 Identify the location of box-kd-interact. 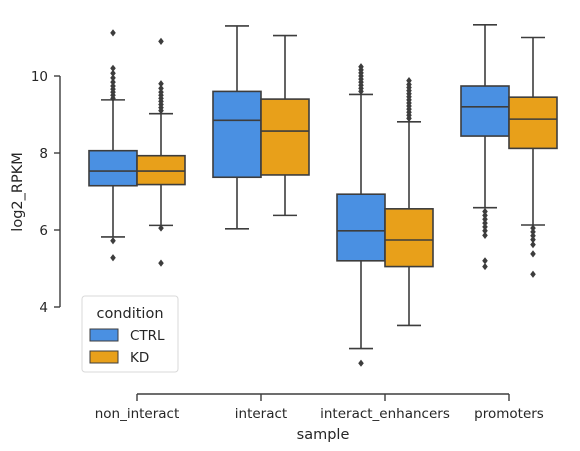
(285, 125).